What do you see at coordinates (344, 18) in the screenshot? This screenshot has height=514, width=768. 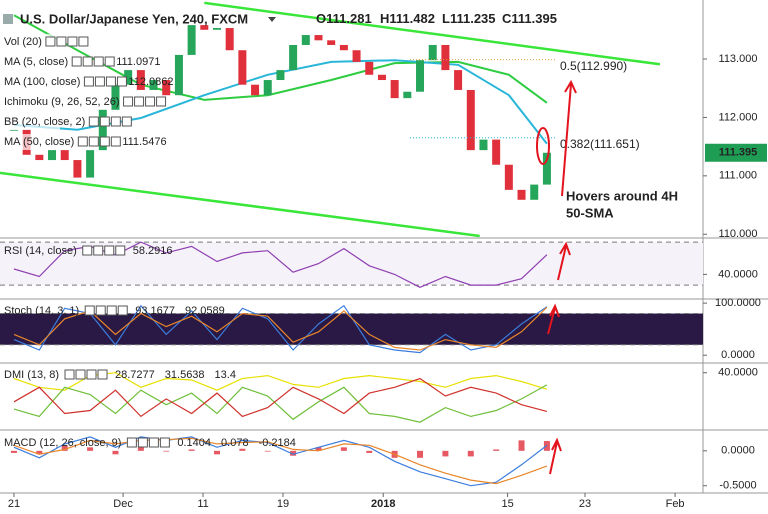 I see `quote: O111.281` at bounding box center [344, 18].